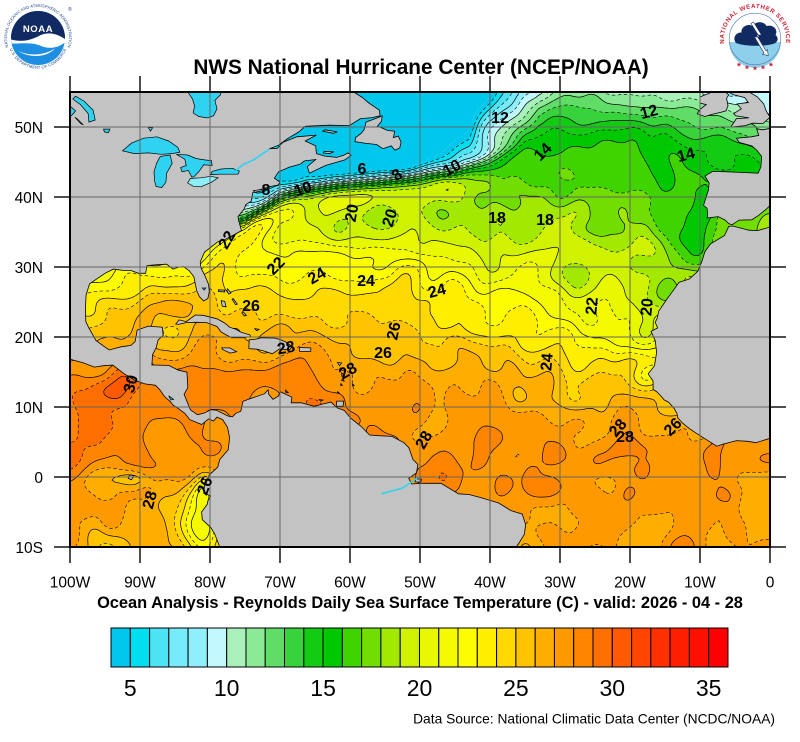  Describe the element at coordinates (516, 688) in the screenshot. I see `svg-text: 25` at that location.